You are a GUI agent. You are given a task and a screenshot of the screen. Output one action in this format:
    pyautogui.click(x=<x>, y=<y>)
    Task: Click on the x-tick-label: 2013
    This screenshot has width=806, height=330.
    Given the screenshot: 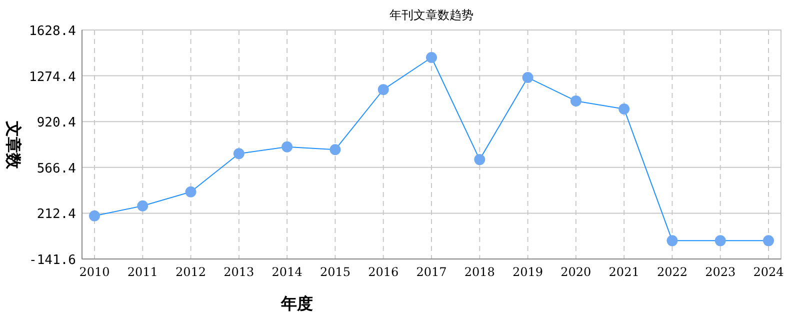 What is the action you would take?
    pyautogui.click(x=239, y=272)
    